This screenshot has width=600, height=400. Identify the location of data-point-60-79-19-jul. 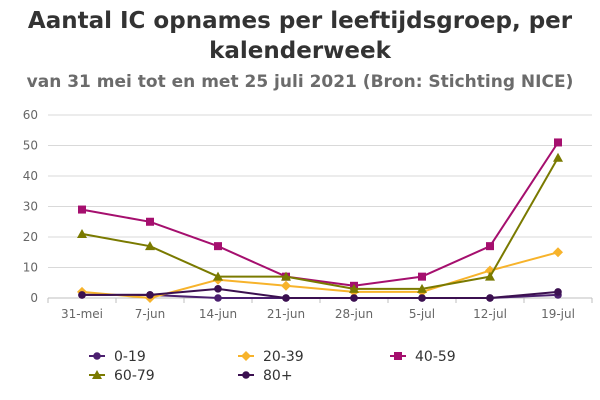
(558, 157).